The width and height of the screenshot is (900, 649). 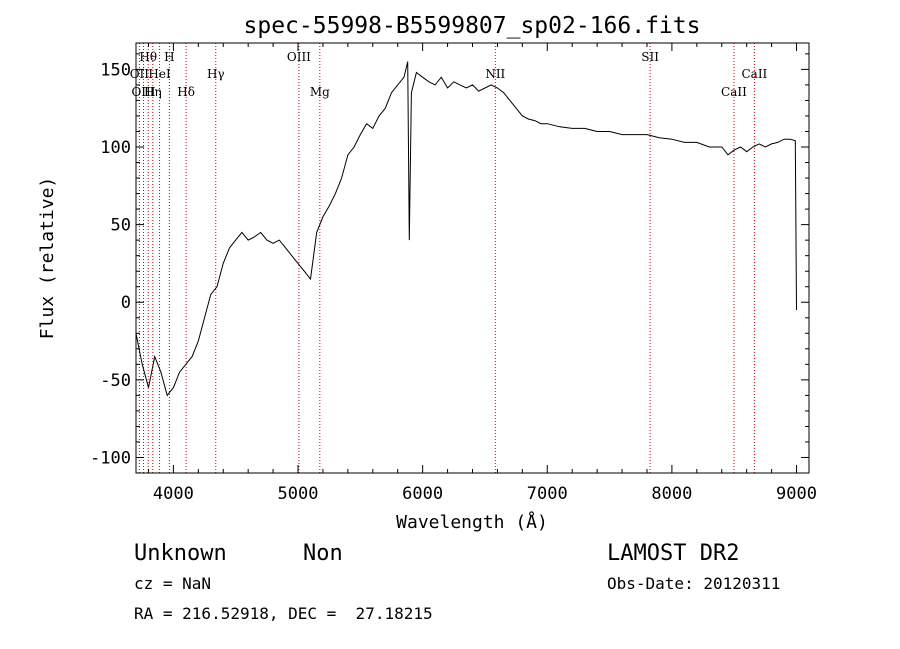 What do you see at coordinates (495, 74) in the screenshot?
I see `emission-marker-label: NII` at bounding box center [495, 74].